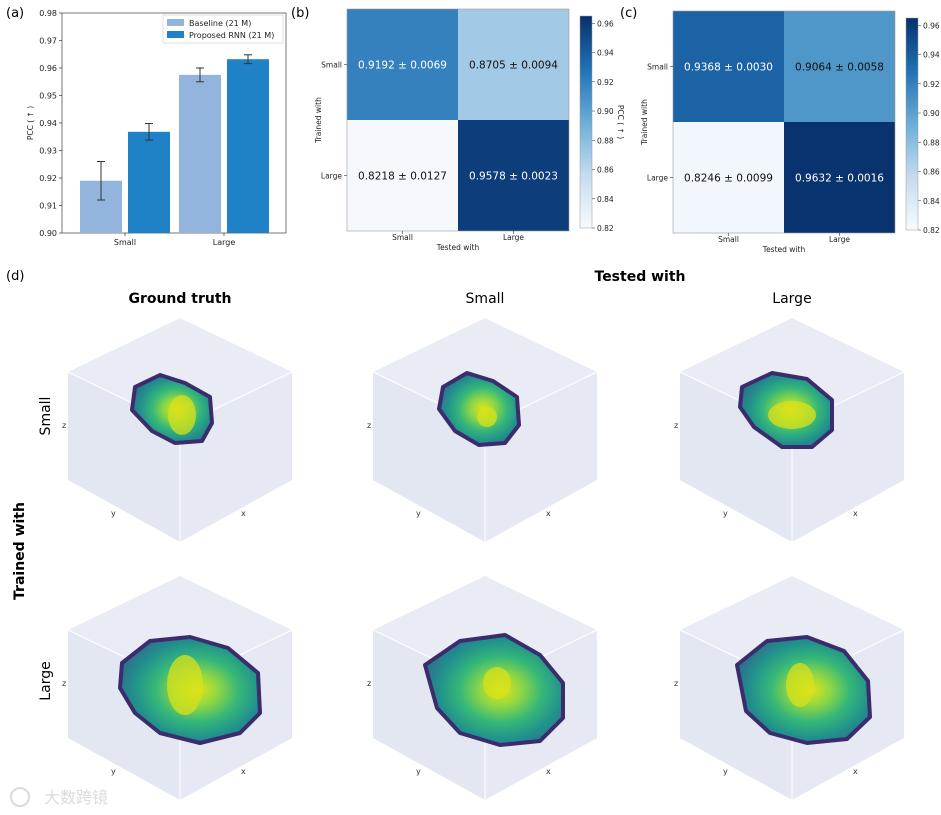  I want to click on panel-a-label: (a), so click(15, 13).